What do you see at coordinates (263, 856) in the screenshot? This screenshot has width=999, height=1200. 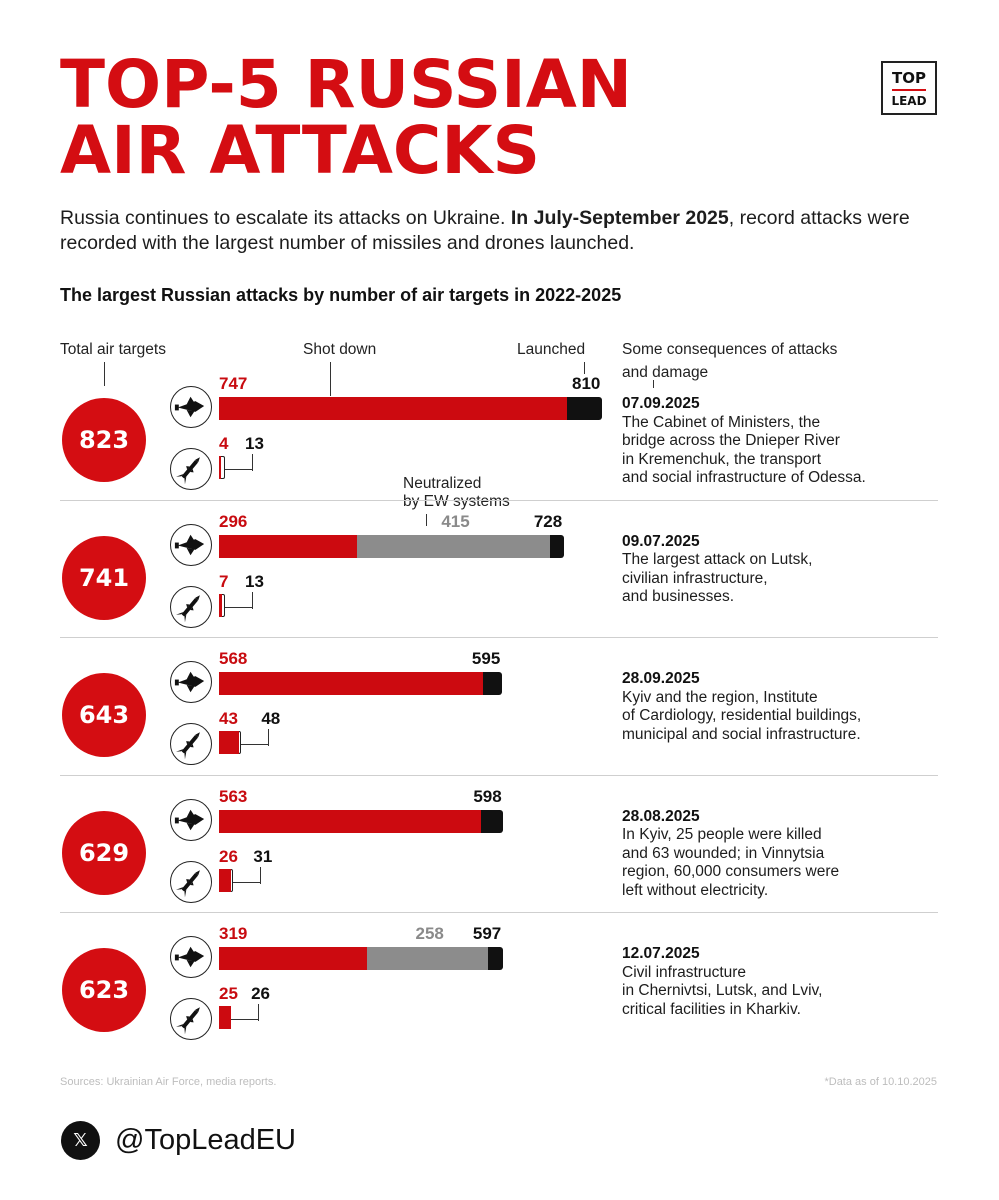 I see `missile-launched-value: 31` at bounding box center [263, 856].